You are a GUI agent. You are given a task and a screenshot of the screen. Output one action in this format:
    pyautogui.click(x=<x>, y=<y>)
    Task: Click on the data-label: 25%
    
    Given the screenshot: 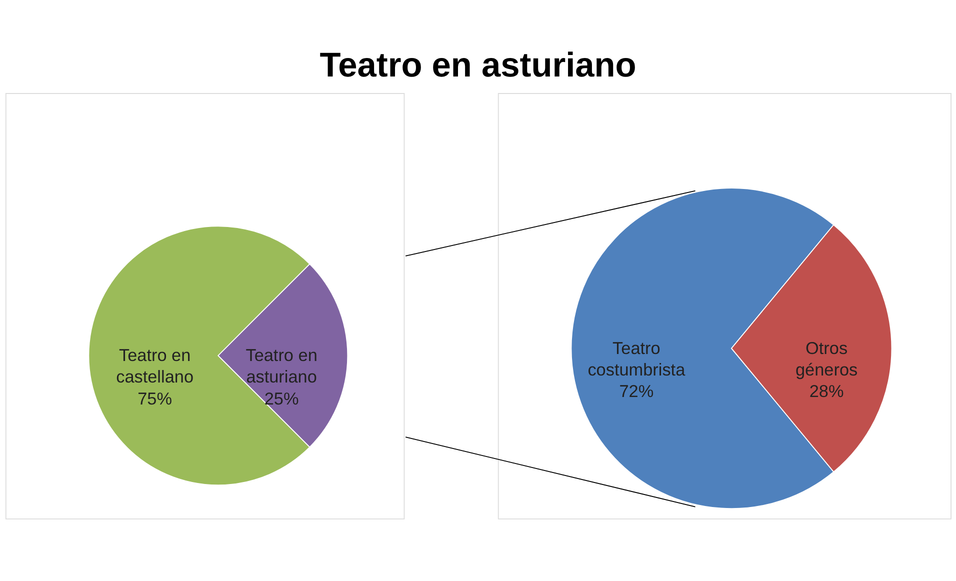 What is the action you would take?
    pyautogui.click(x=281, y=398)
    